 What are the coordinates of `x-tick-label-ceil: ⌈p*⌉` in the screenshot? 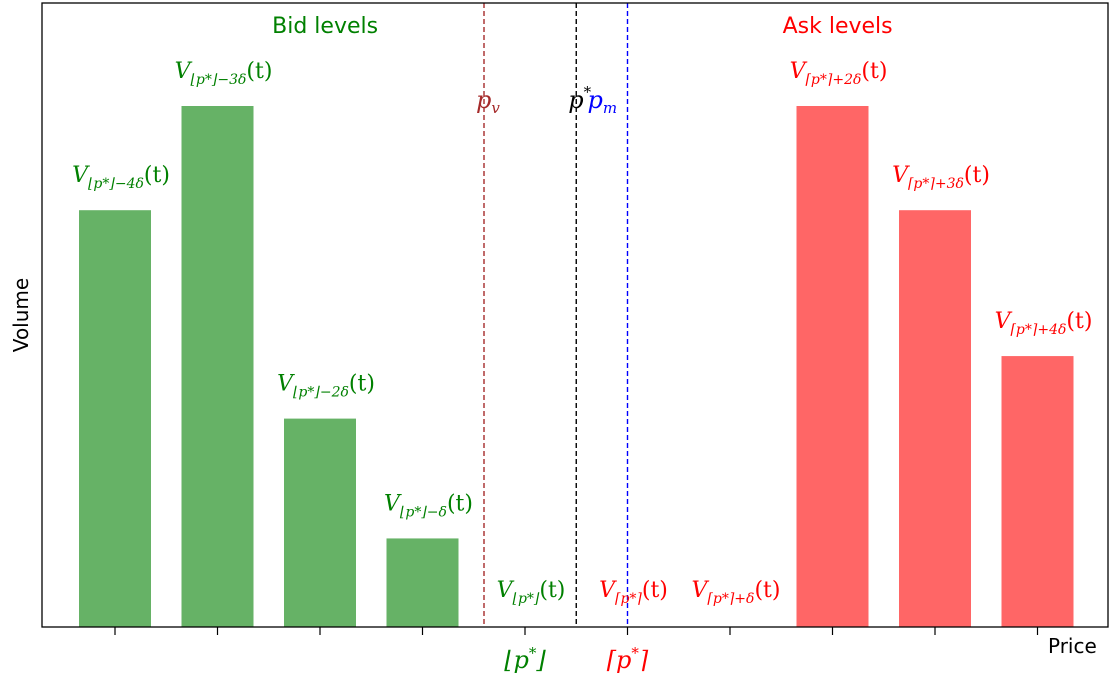 It's located at (628, 659).